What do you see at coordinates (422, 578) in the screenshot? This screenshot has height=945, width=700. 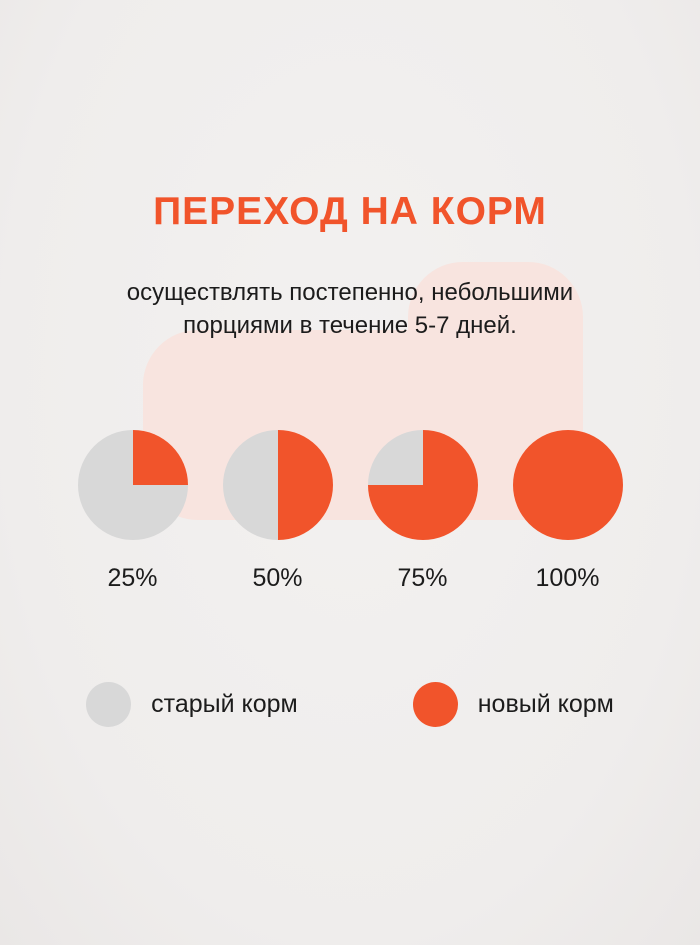 I see `pie-percentage-label: 75%` at bounding box center [422, 578].